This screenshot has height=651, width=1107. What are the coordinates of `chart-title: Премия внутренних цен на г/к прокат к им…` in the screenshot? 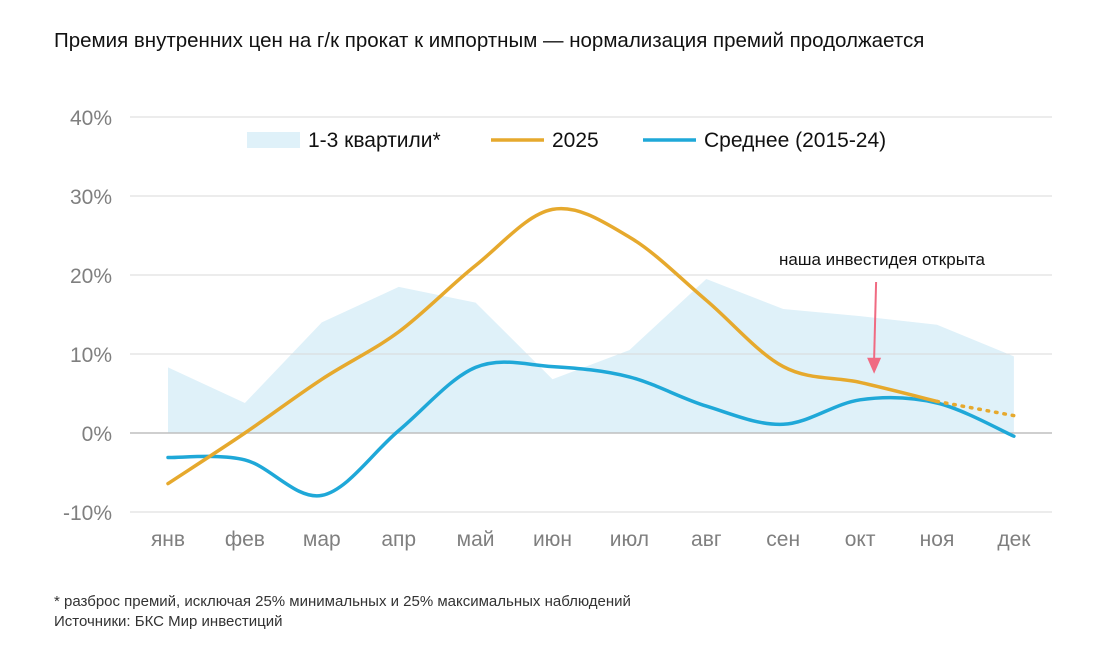 It's located at (489, 40).